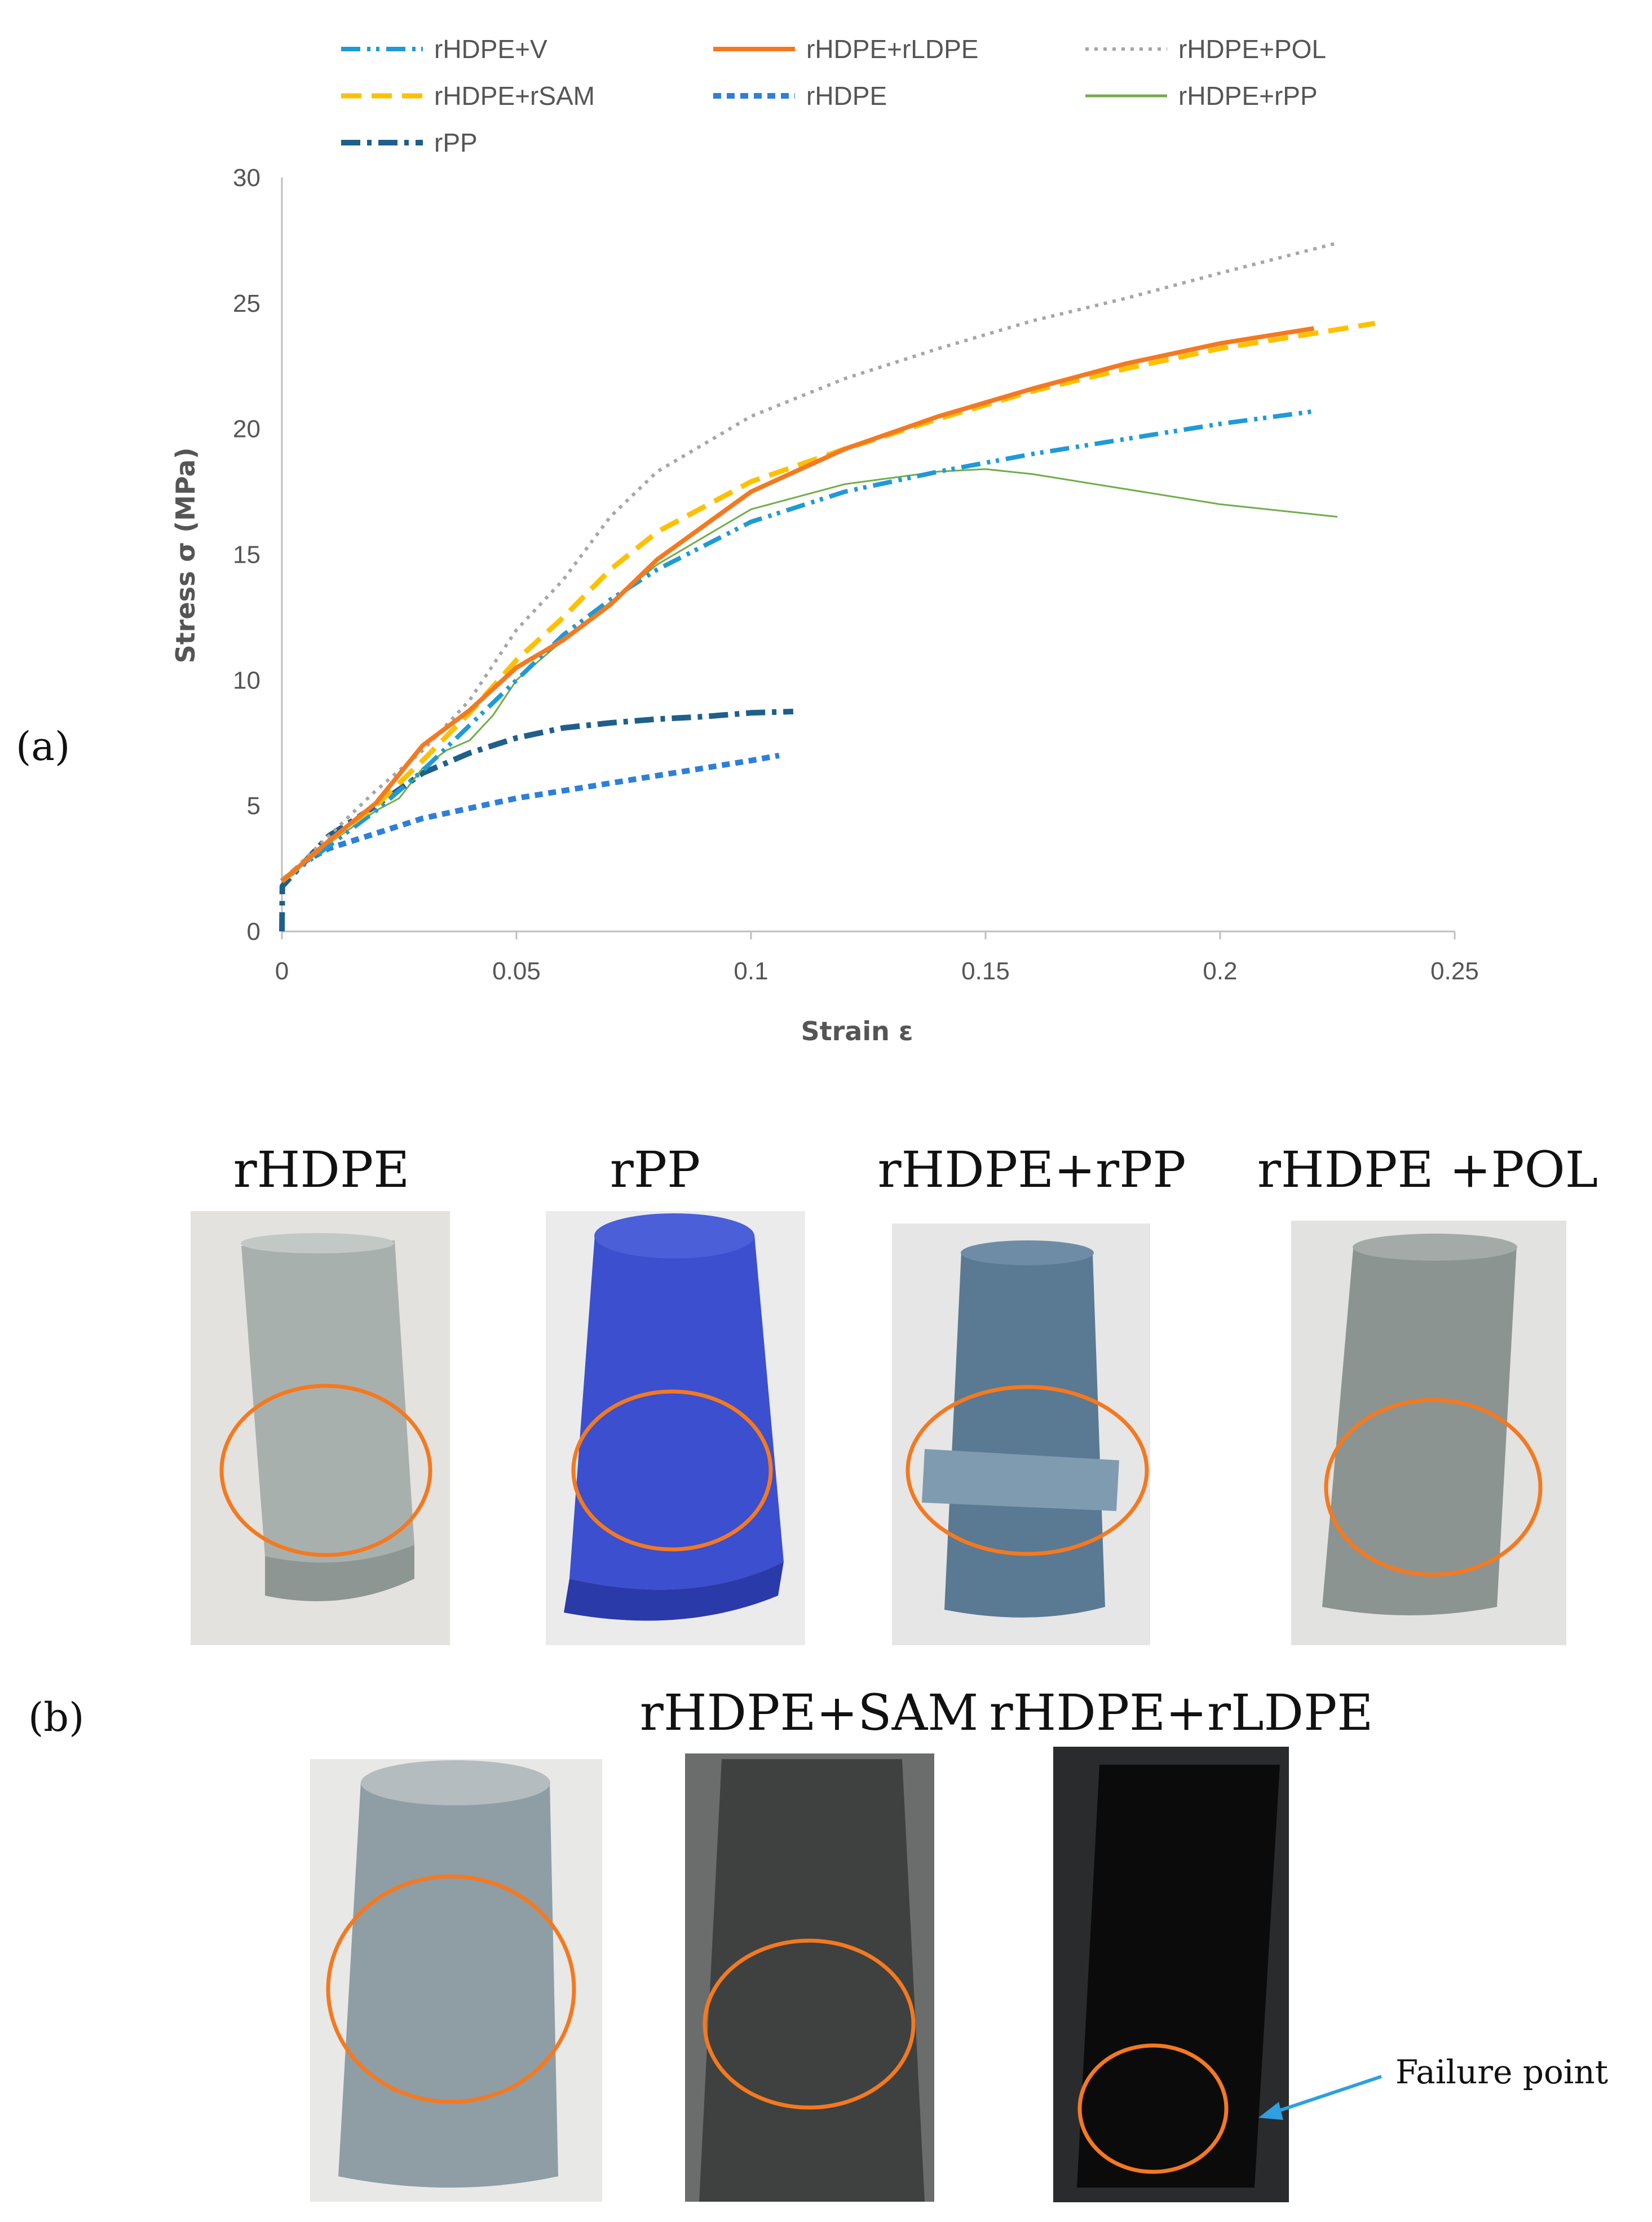 This screenshot has width=1652, height=2222. Describe the element at coordinates (516, 971) in the screenshot. I see `x-tick-label: 0.05` at that location.